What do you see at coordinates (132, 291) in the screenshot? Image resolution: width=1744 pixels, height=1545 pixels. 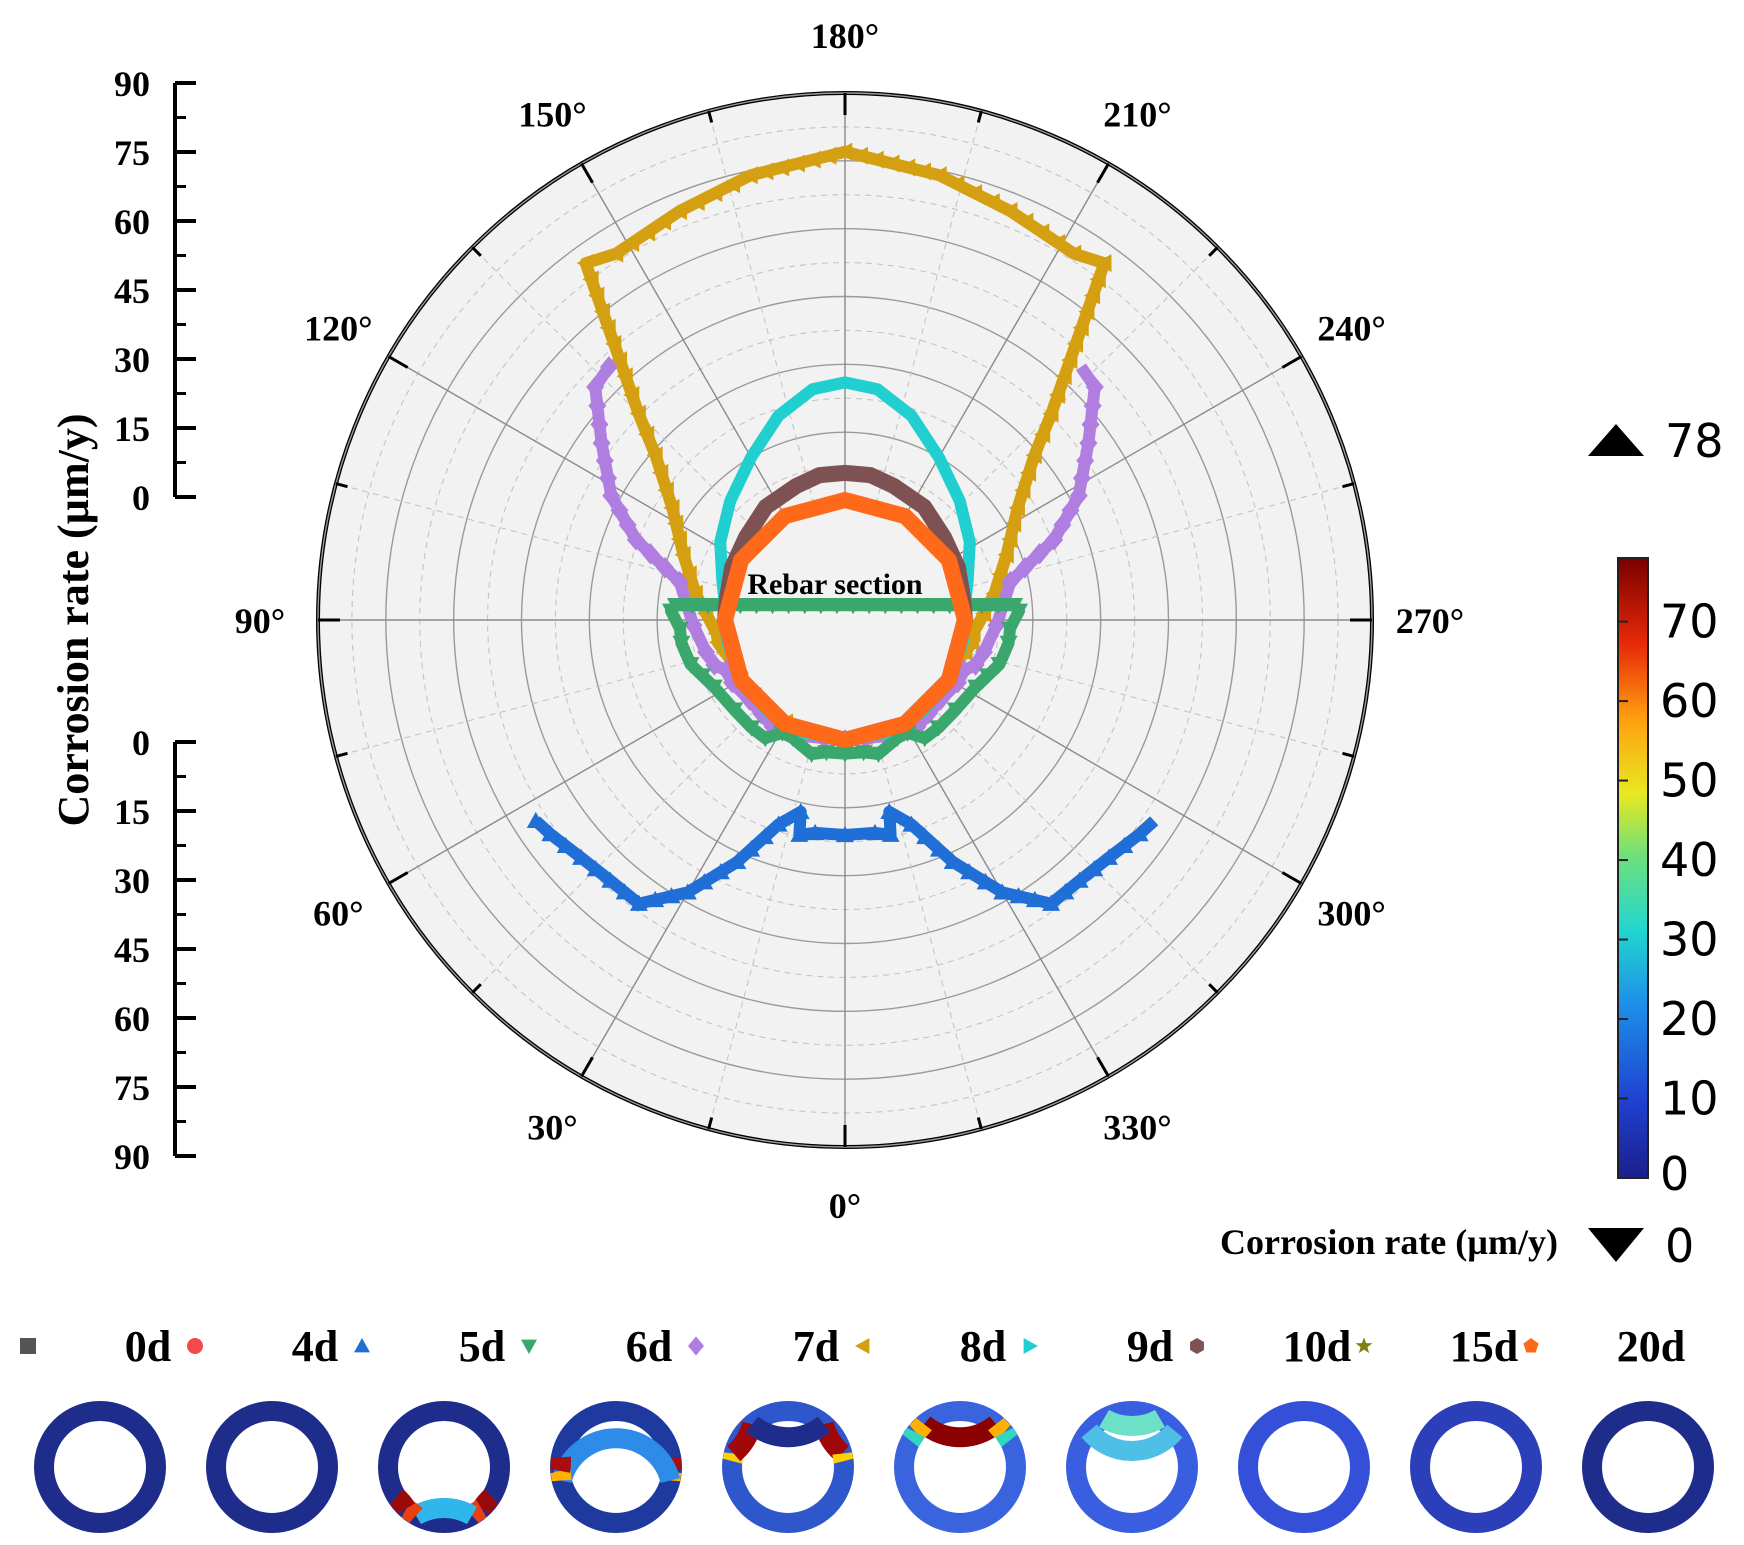 I see `upper-radial-tick-label: 45` at bounding box center [132, 291].